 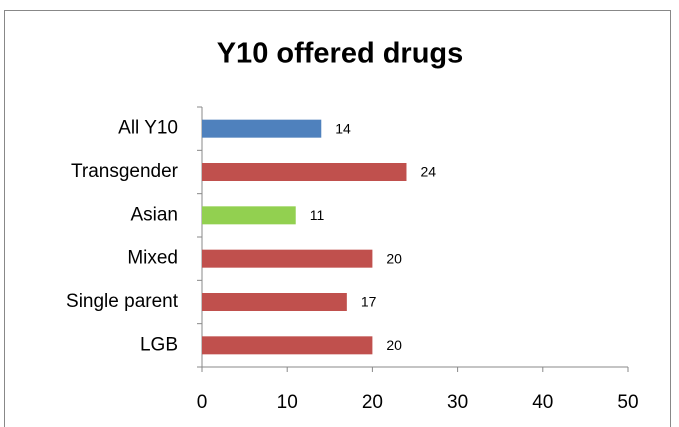 What do you see at coordinates (542, 402) in the screenshot?
I see `x-tick-label: 40` at bounding box center [542, 402].